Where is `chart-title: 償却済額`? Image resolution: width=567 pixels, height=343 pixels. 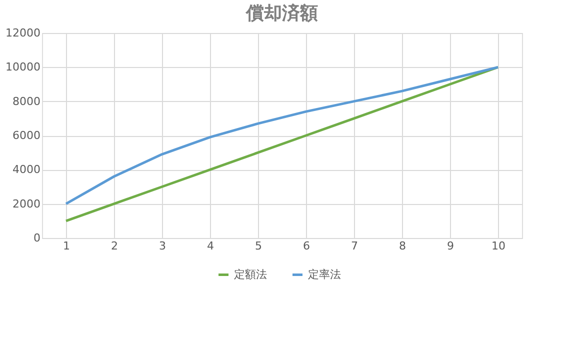 chart-title: 償却済額 is located at coordinates (281, 13).